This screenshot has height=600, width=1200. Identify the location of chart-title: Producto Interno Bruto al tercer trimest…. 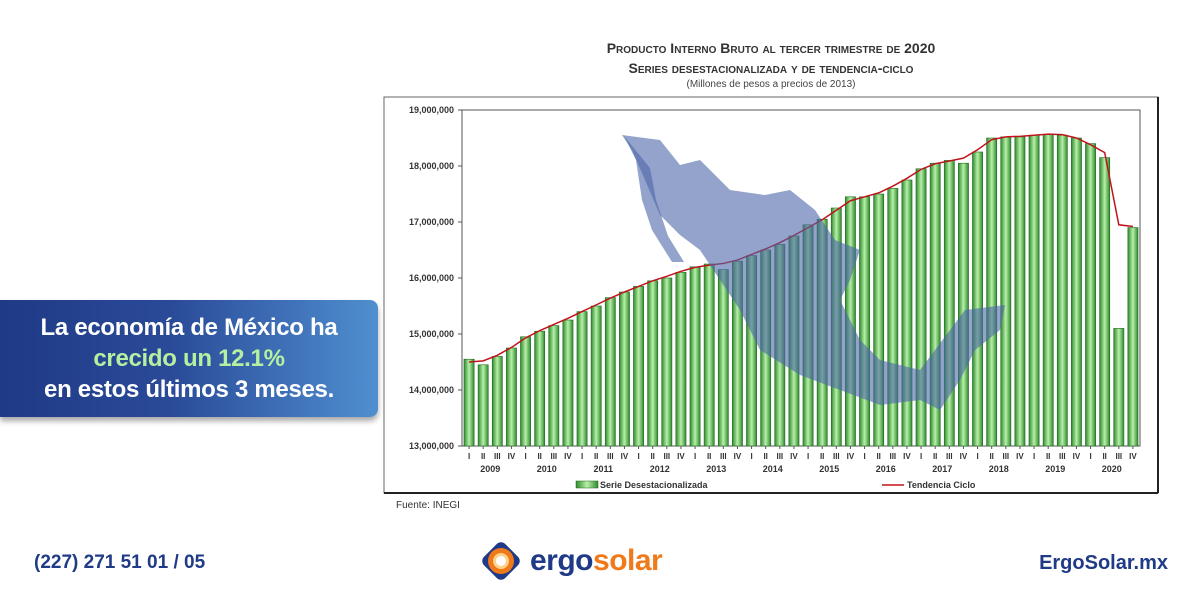
(771, 48).